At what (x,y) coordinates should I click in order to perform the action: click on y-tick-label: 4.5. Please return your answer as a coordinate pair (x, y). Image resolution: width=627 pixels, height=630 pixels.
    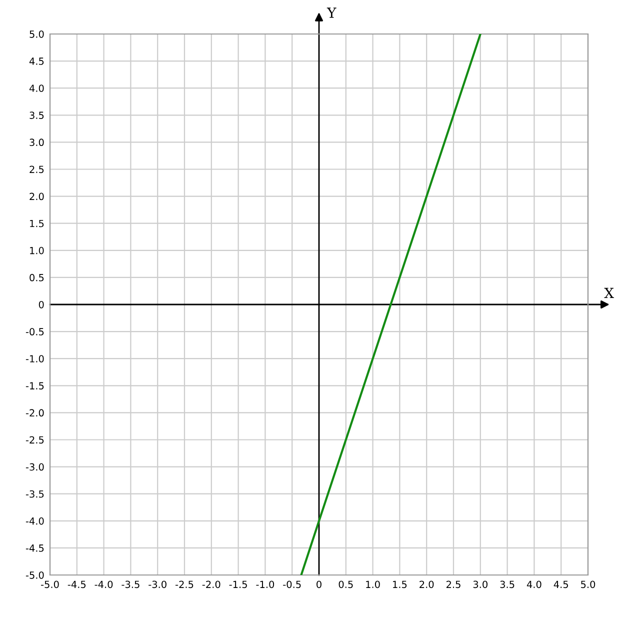
    Looking at the image, I should click on (36, 61).